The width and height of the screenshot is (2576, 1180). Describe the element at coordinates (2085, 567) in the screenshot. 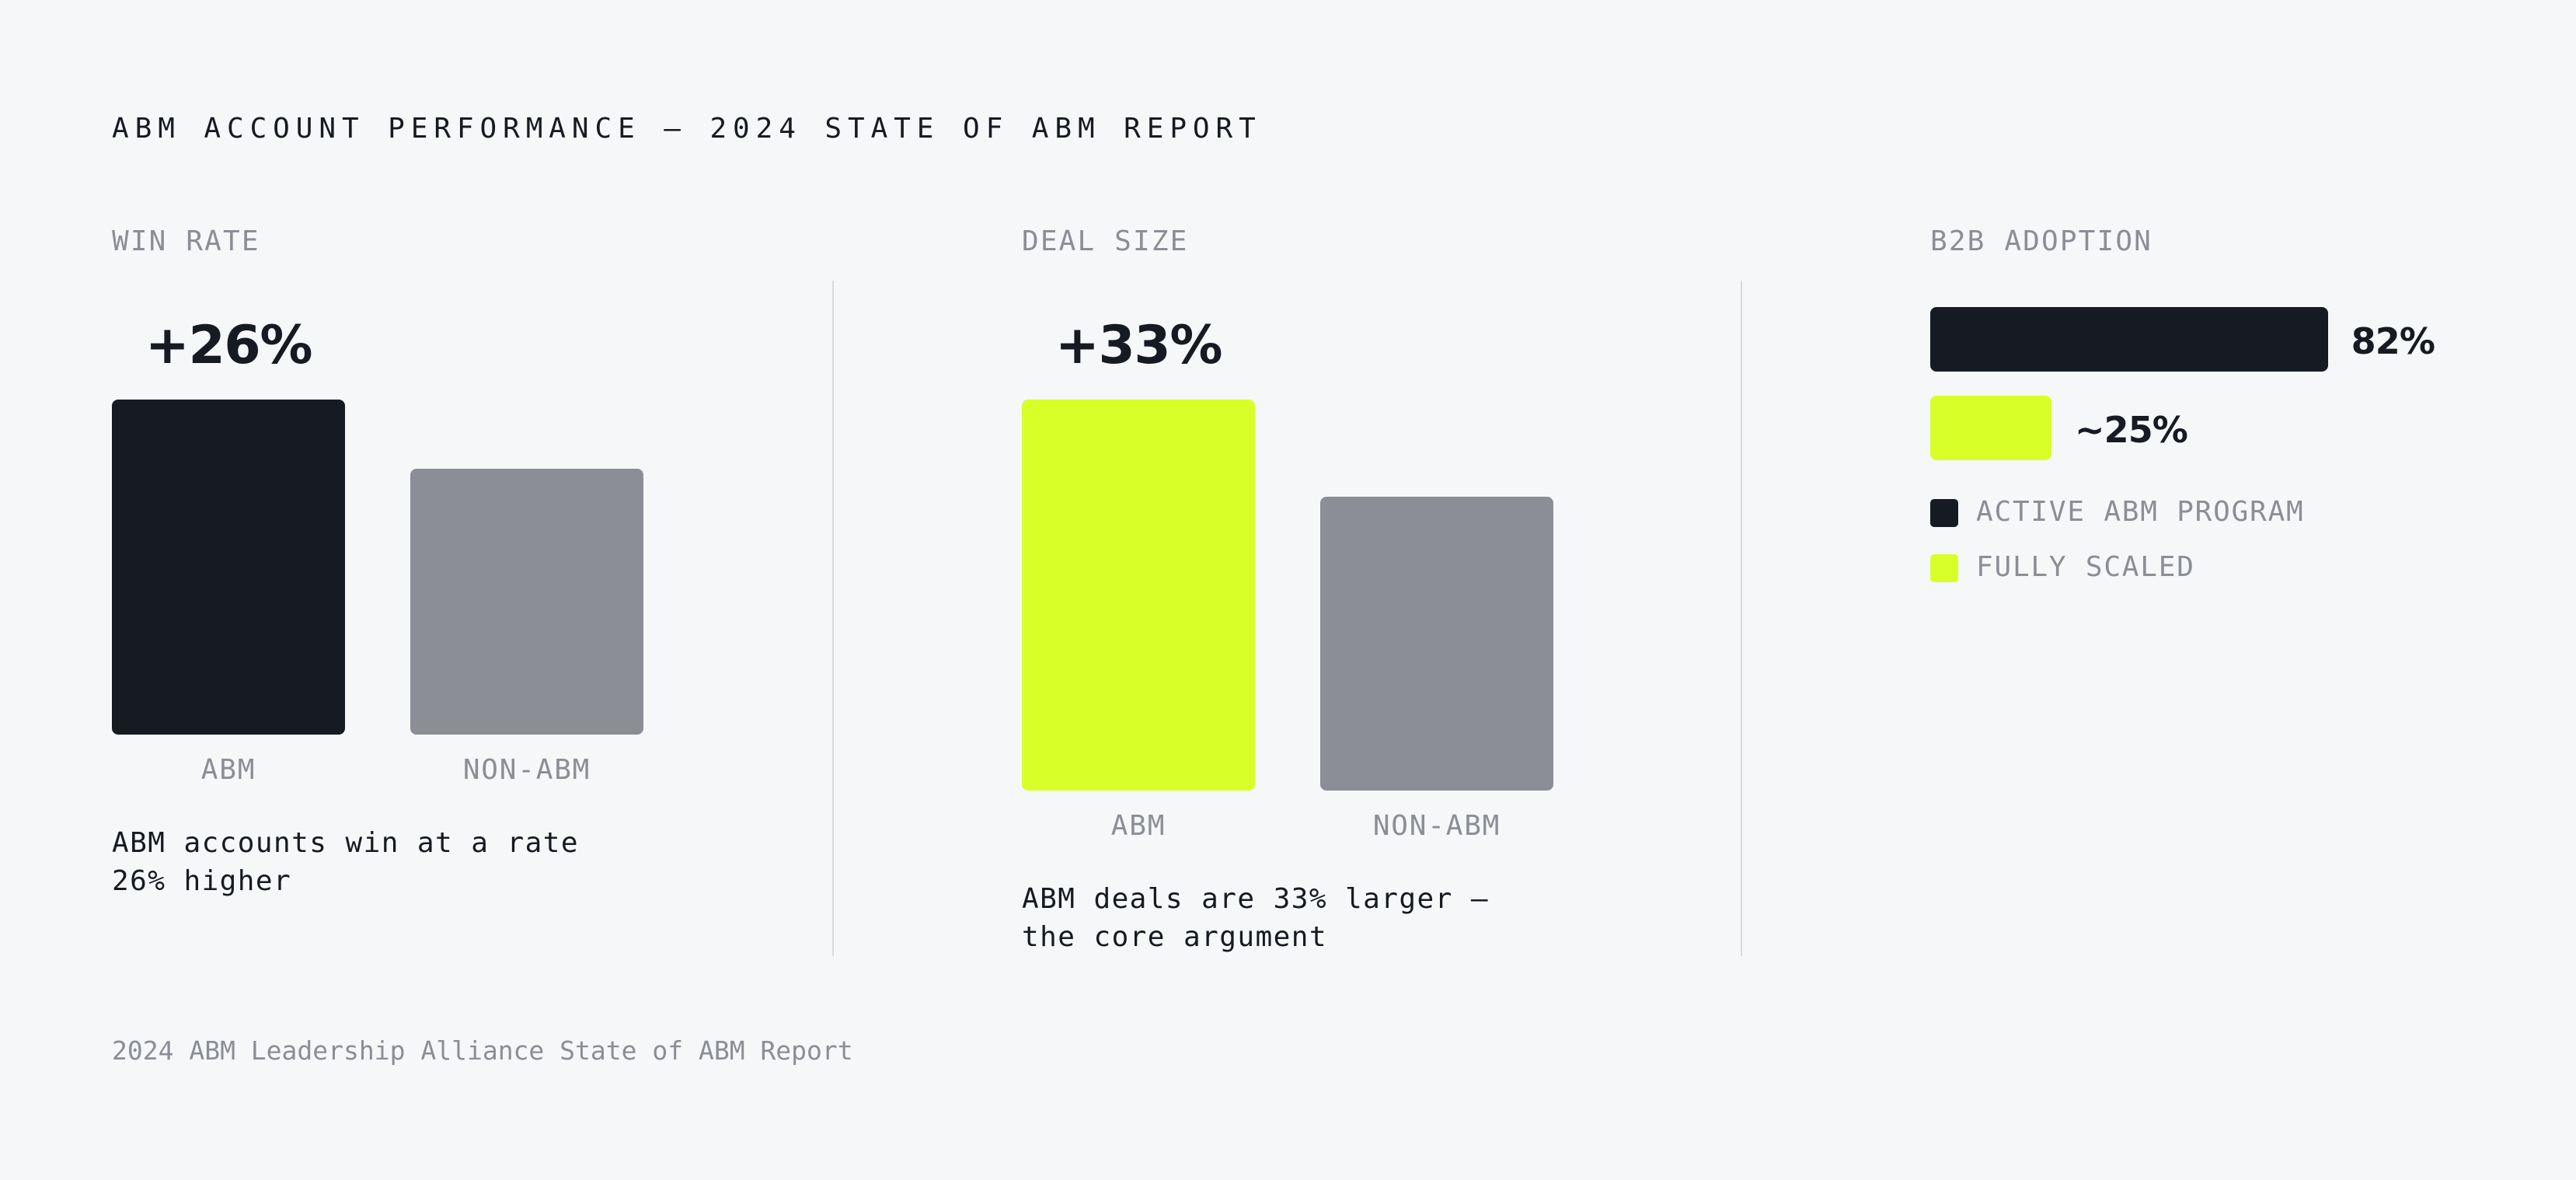

I see `legend-label: FULLY SCALED` at that location.